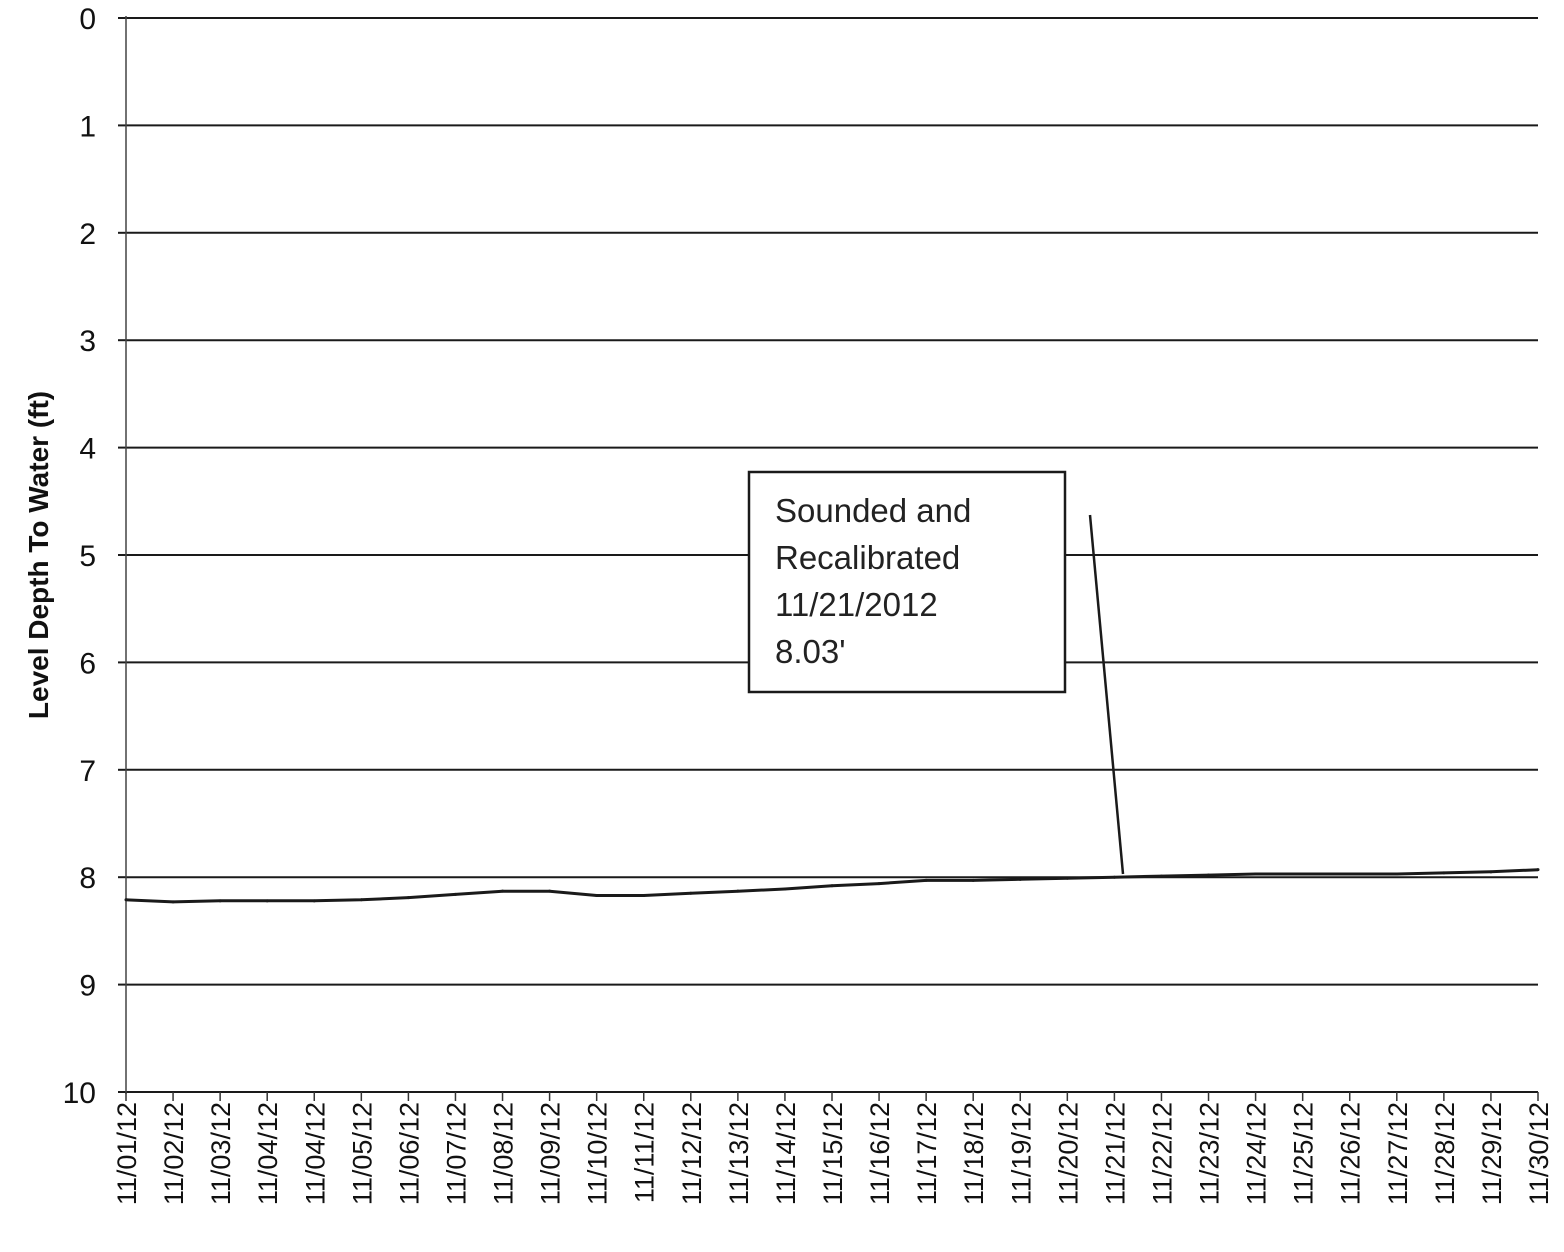 This screenshot has width=1564, height=1252. Describe the element at coordinates (739, 1153) in the screenshot. I see `x-tick-label: 11/13/12` at that location.